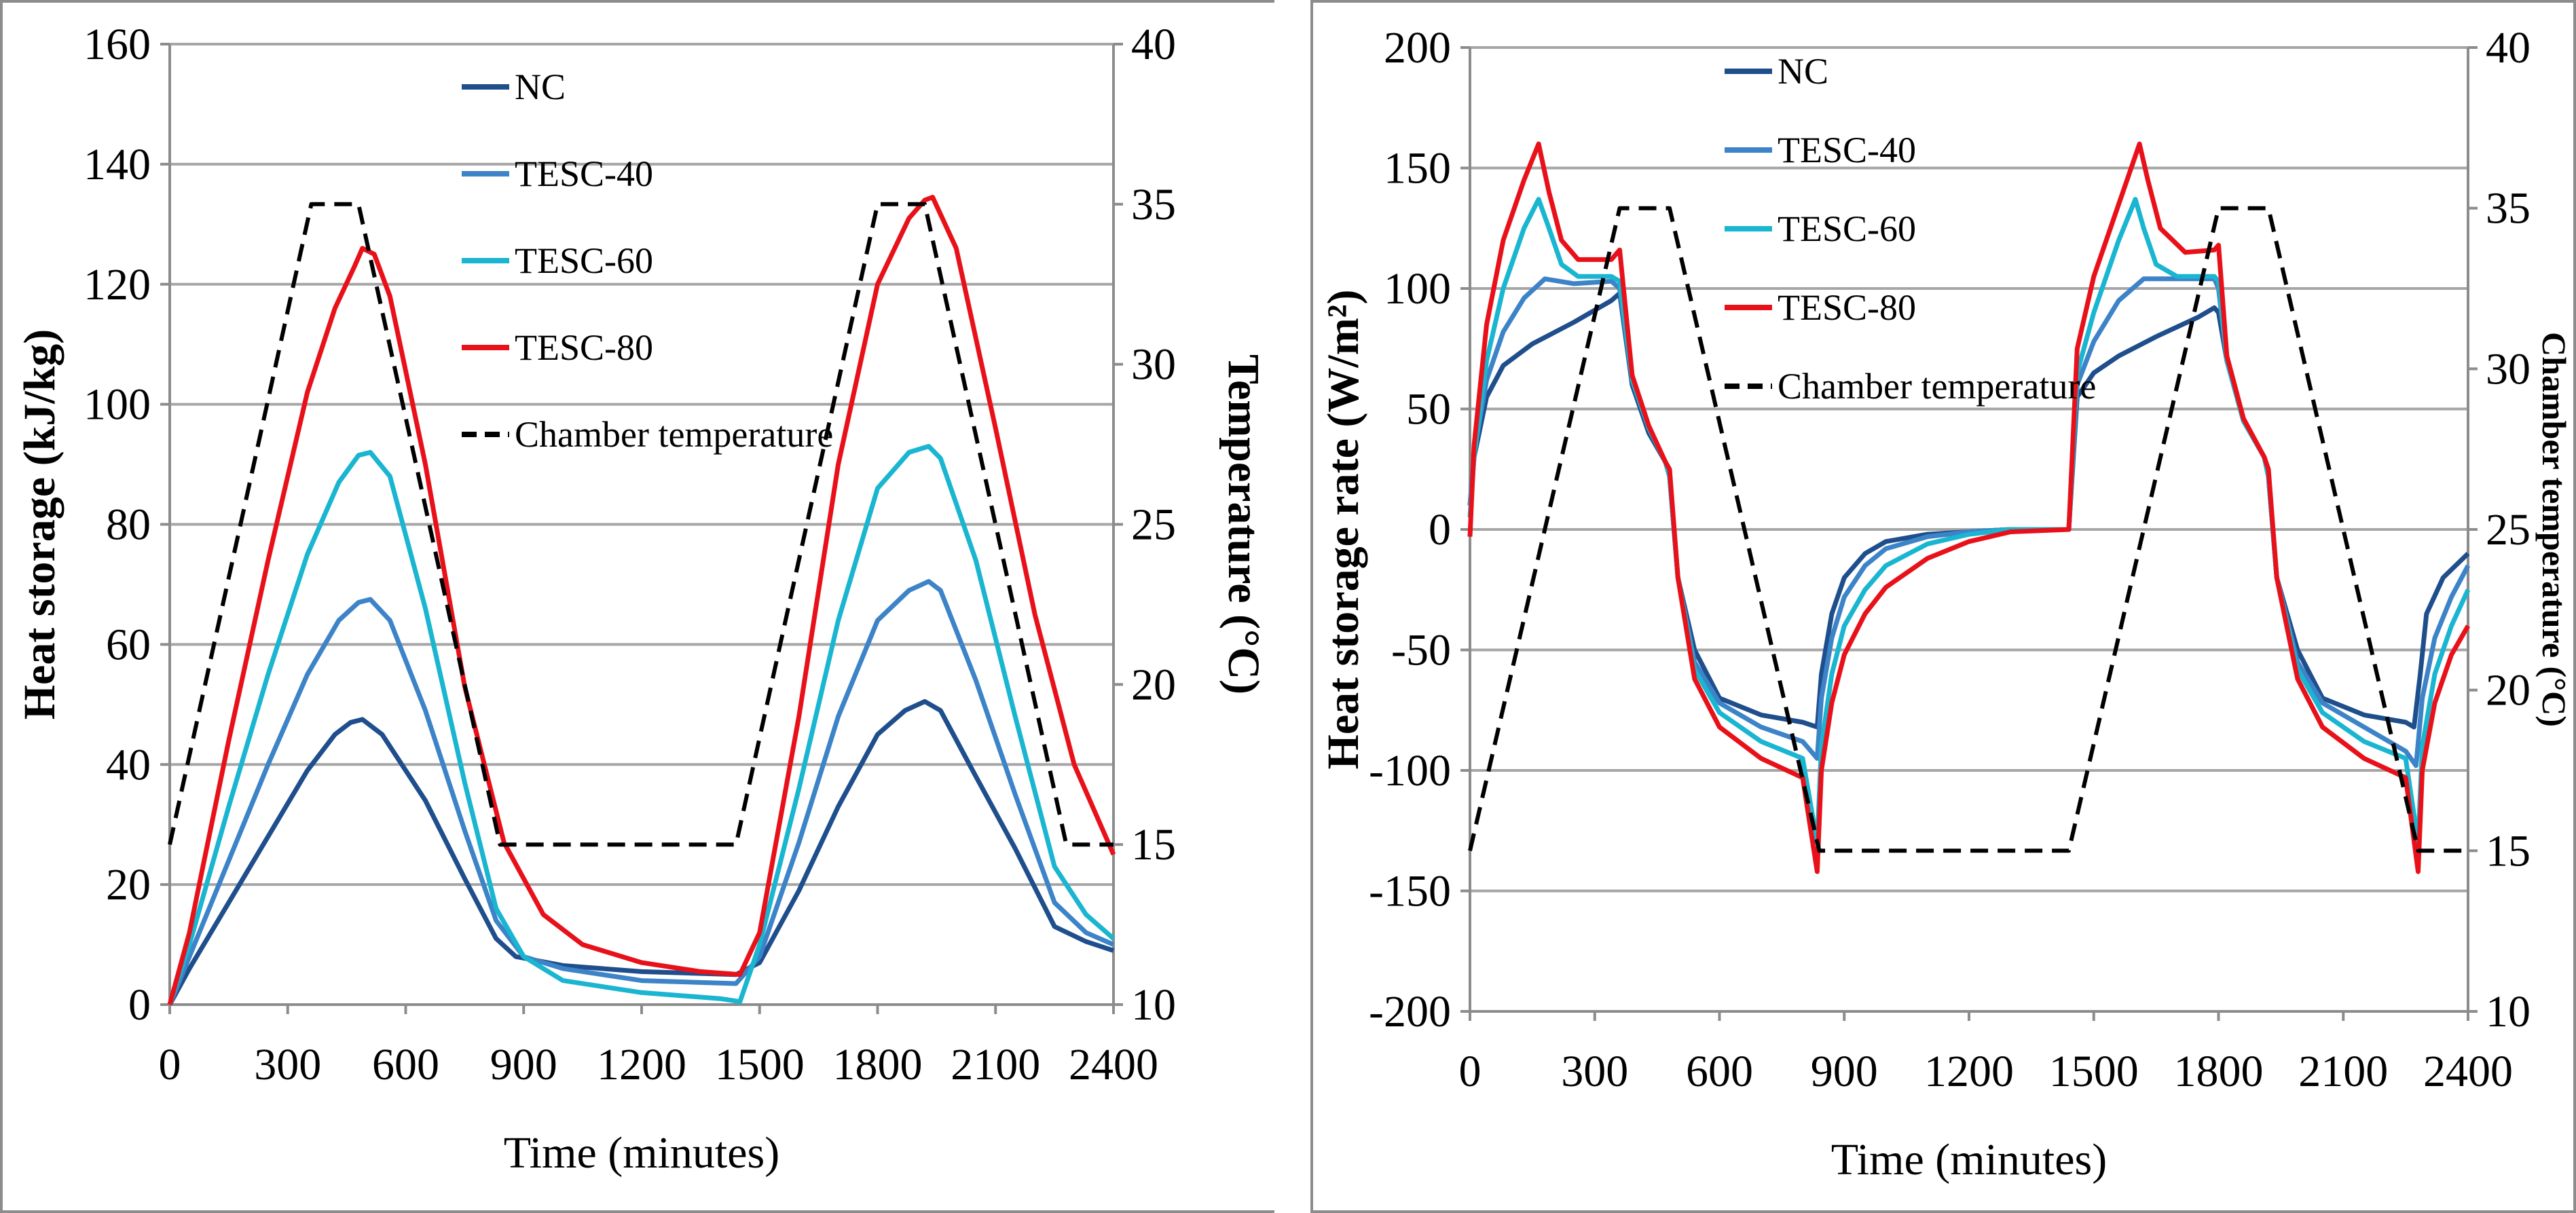 The image size is (2576, 1213). What do you see at coordinates (1429, 409) in the screenshot?
I see `y-tick-label: 50` at bounding box center [1429, 409].